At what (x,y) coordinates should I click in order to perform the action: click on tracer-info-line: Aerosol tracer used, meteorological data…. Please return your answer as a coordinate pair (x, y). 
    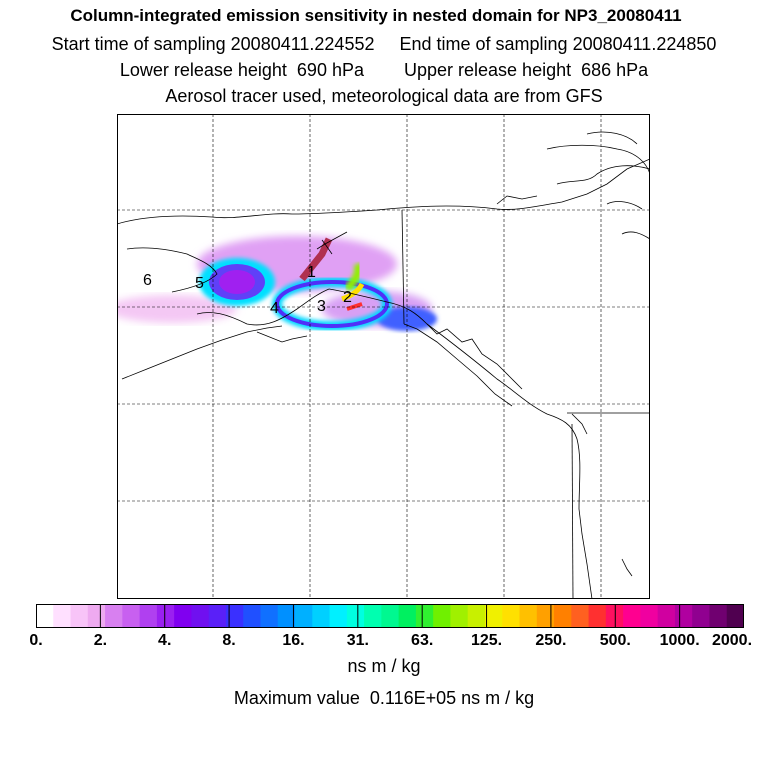
    Looking at the image, I should click on (384, 96).